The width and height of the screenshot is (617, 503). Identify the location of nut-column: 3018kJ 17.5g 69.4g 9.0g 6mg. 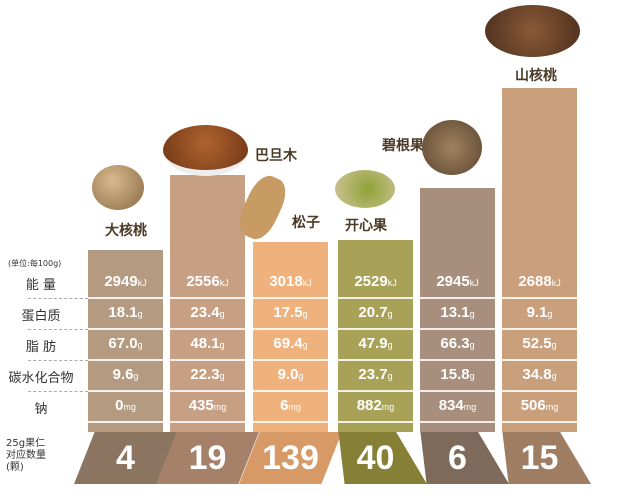
(290, 337).